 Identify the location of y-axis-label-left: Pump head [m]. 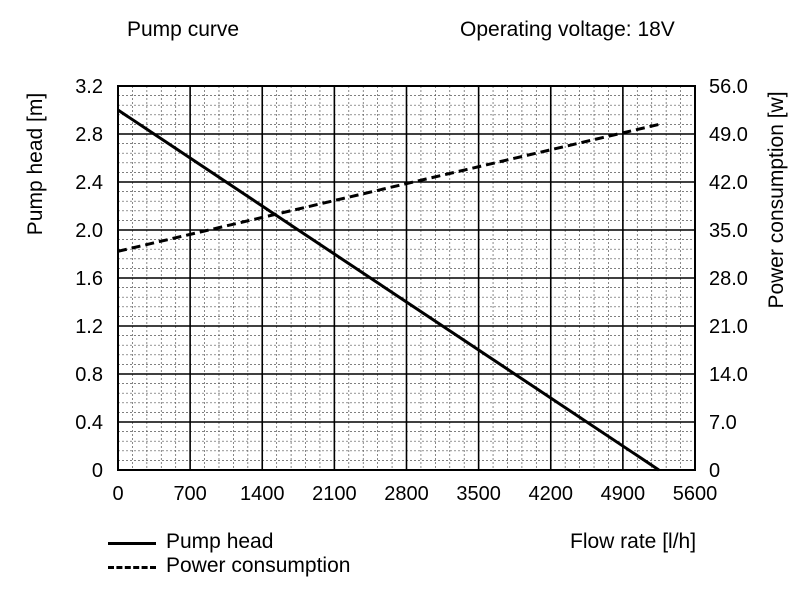
(35, 164).